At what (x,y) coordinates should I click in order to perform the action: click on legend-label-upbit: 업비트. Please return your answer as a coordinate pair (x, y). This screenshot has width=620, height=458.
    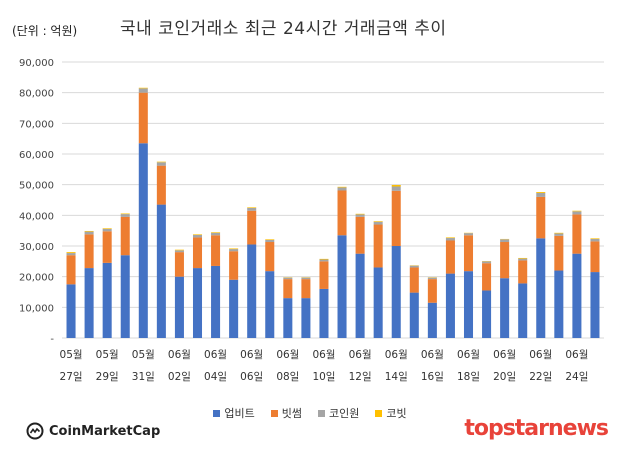
    Looking at the image, I should click on (239, 413).